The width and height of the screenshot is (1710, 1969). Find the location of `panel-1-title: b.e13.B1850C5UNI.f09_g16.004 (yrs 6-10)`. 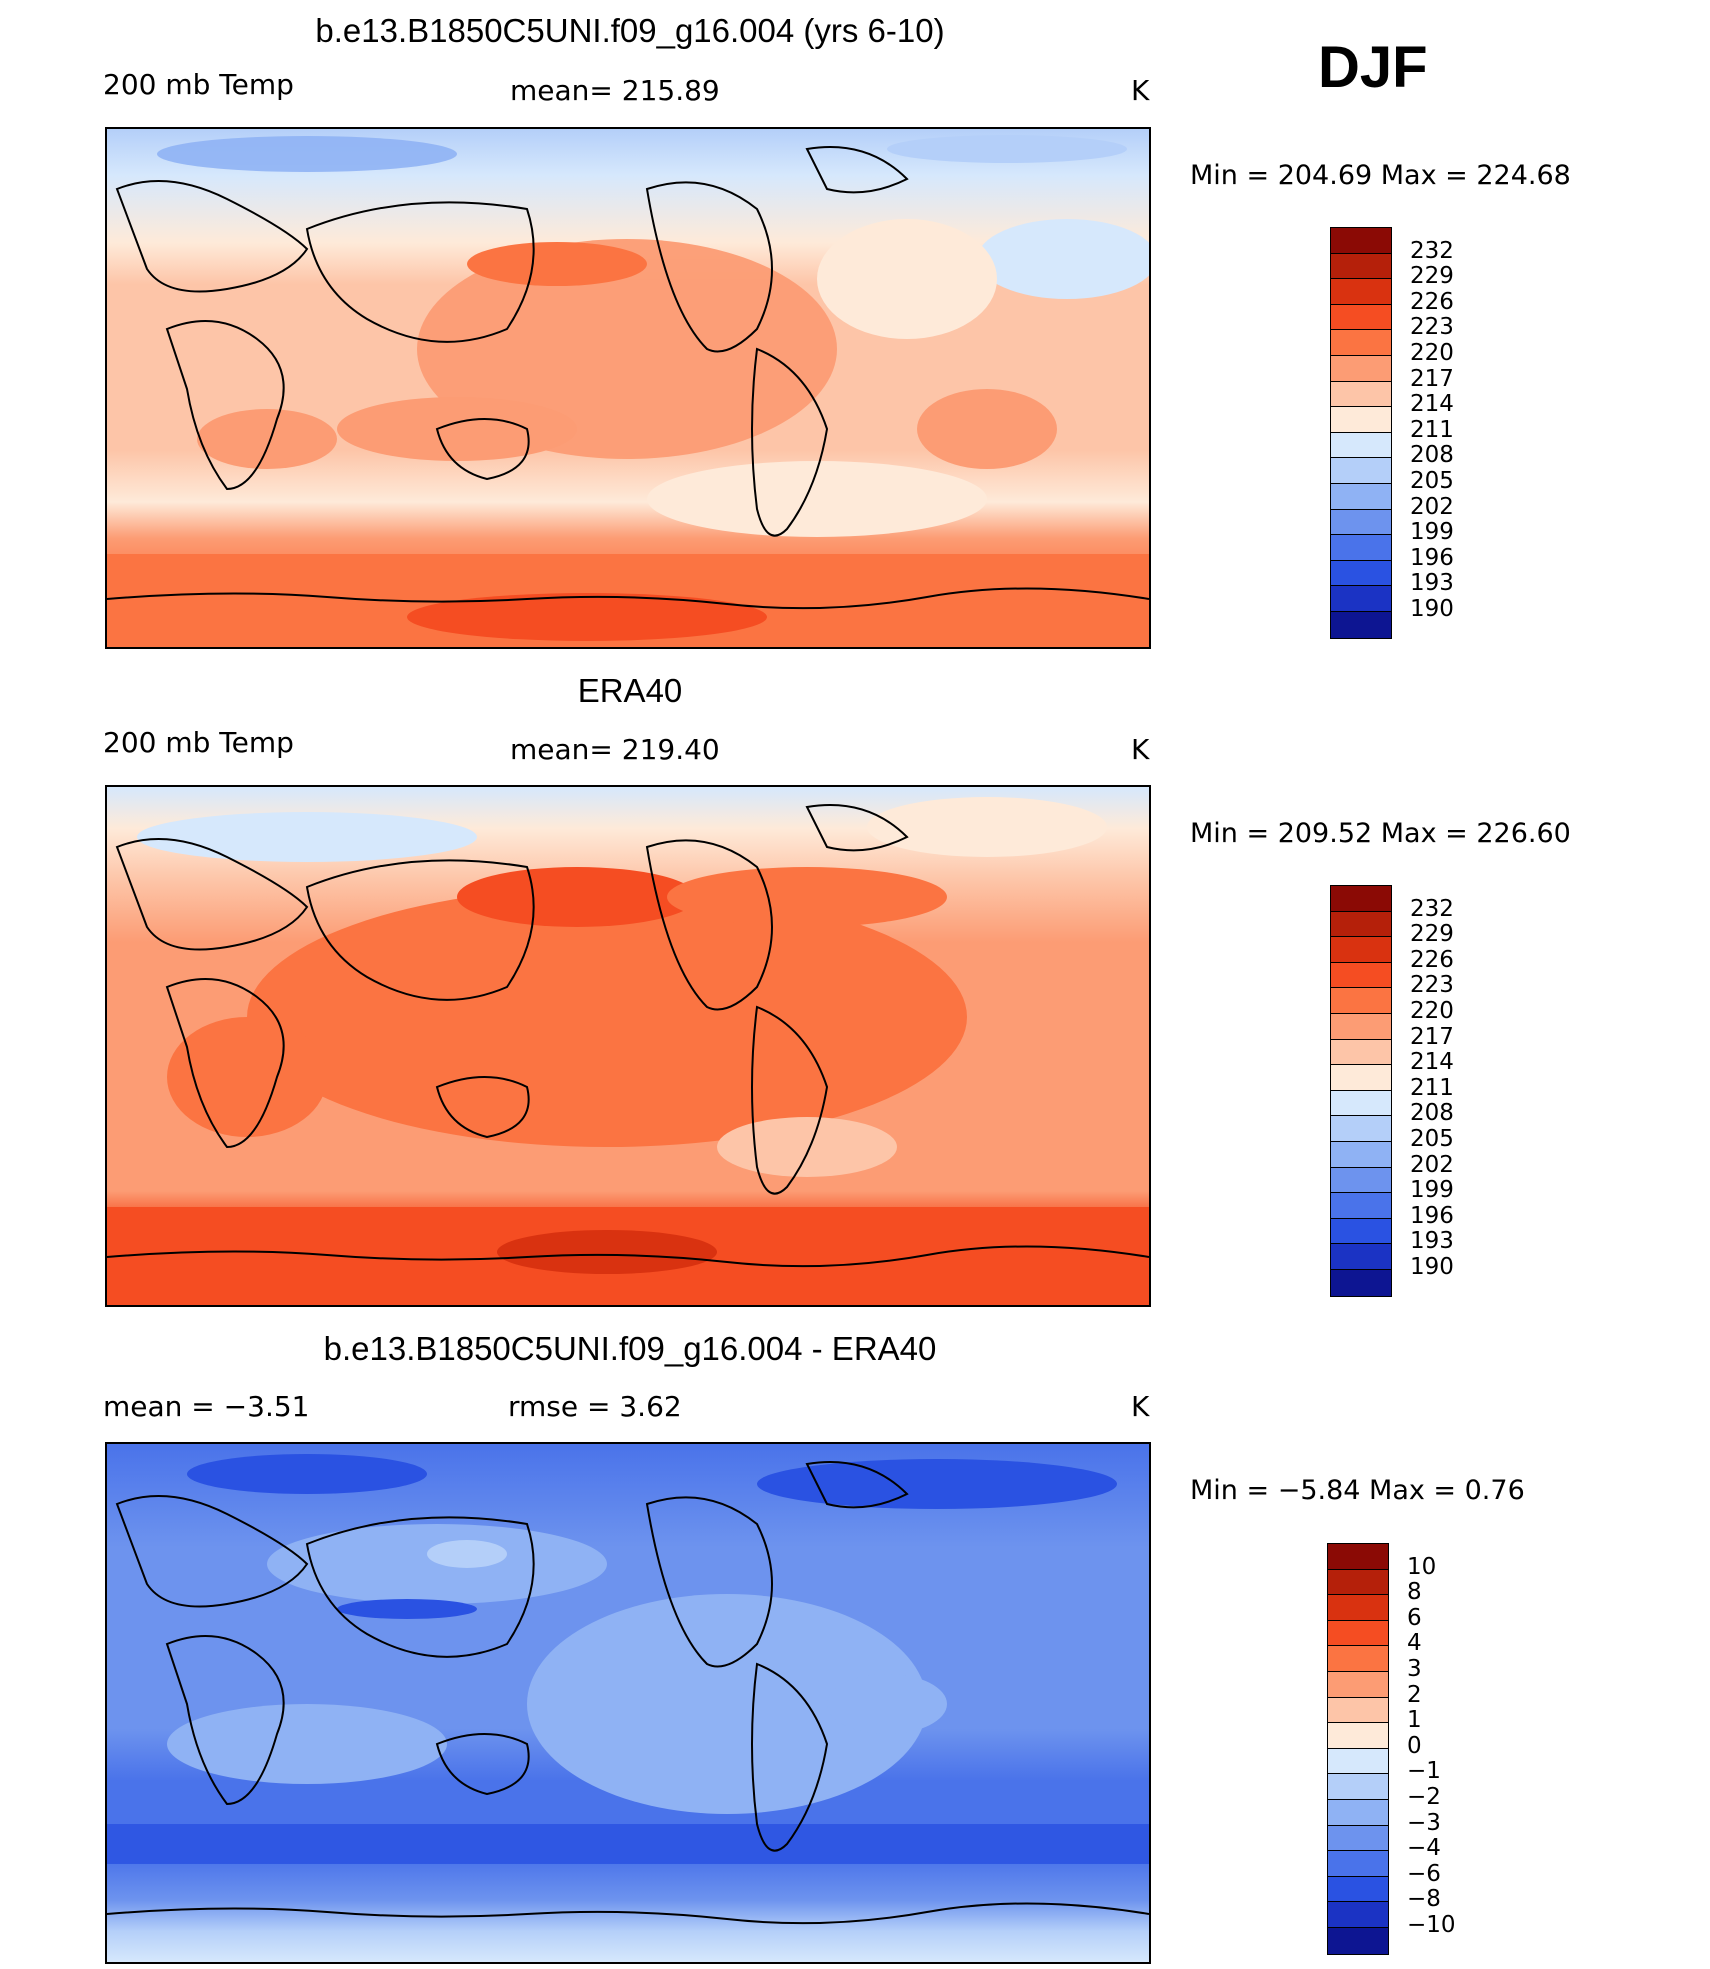

panel-1-title: b.e13.B1850C5UNI.f09_g16.004 (yrs 6-10) is located at coordinates (630, 30).